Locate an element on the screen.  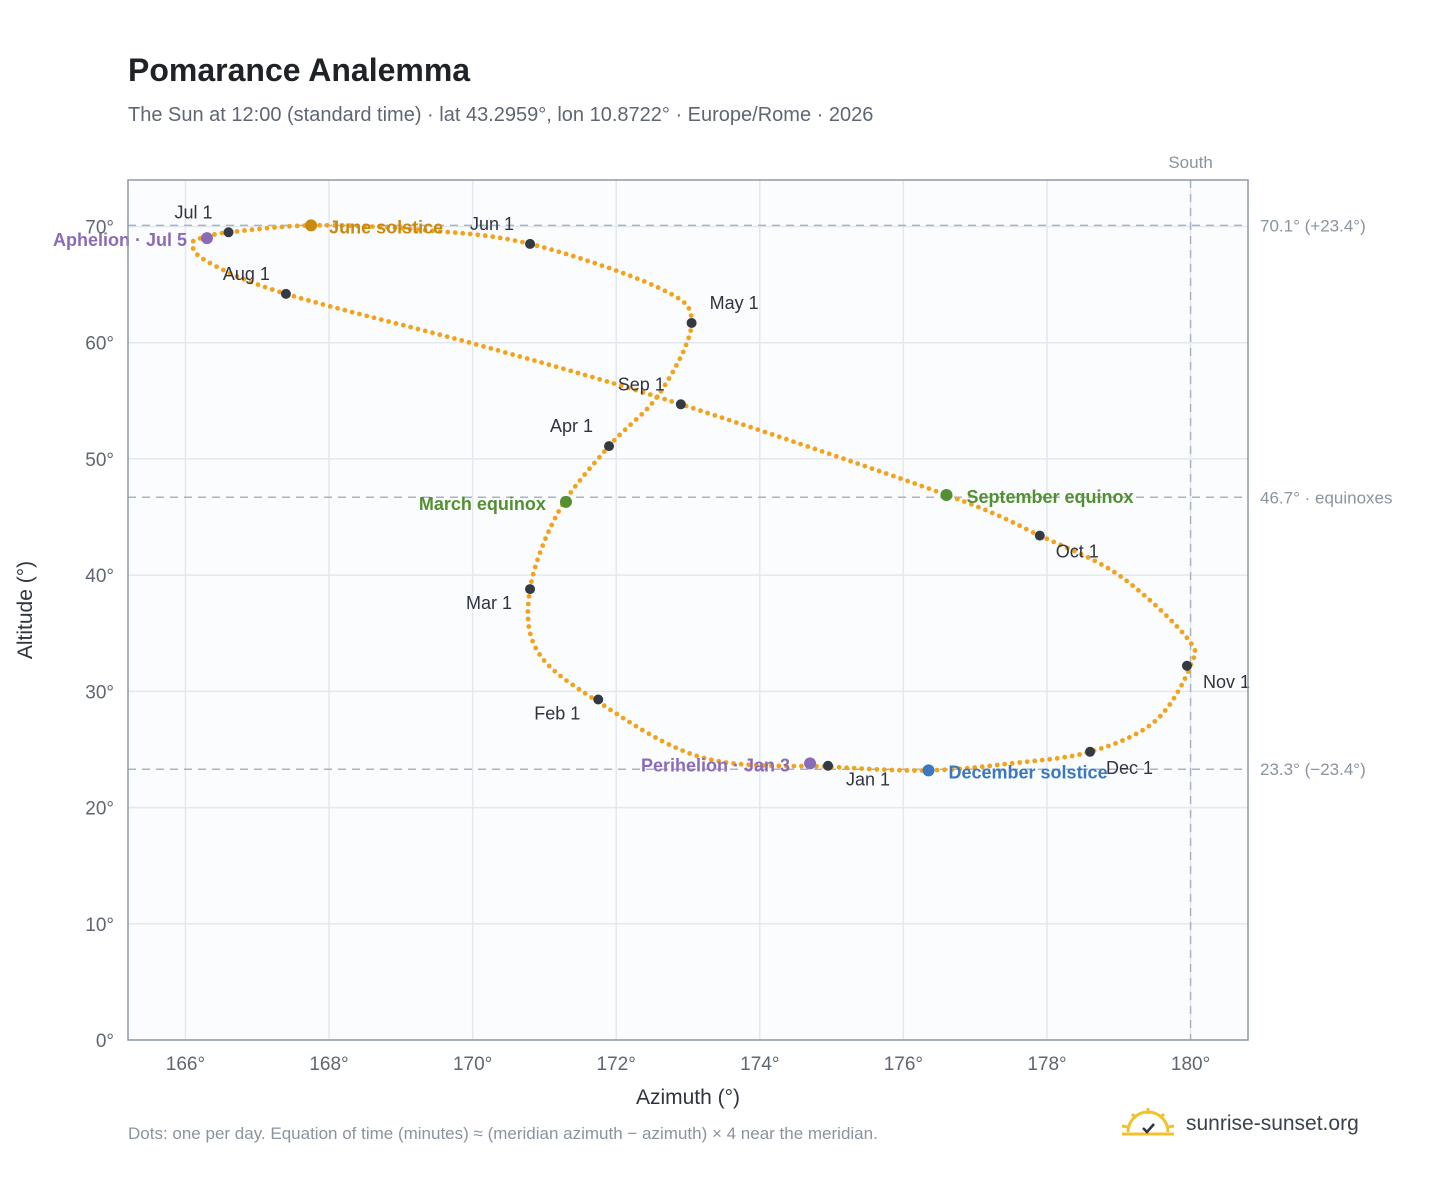
chart-title: Pomarance Analemma is located at coordinates (299, 70).